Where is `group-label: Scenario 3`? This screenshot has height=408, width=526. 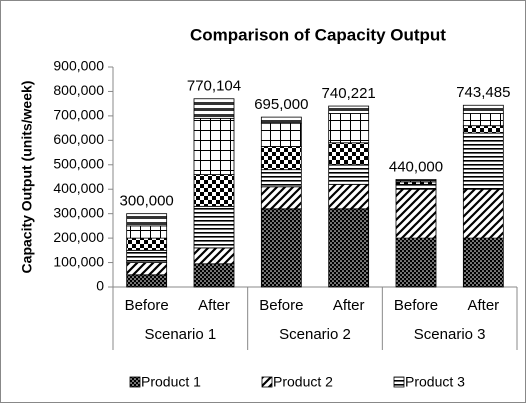 group-label: Scenario 3 is located at coordinates (450, 334).